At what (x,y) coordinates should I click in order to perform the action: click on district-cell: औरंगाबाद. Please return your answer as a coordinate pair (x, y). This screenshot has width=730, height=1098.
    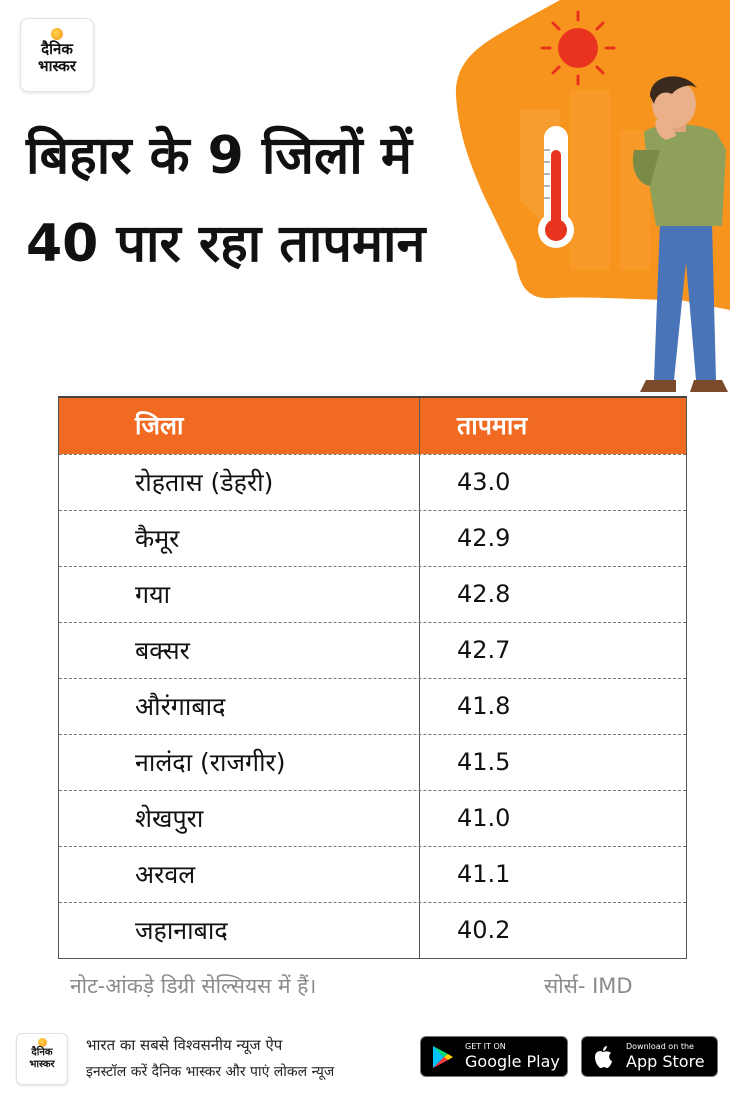
    Looking at the image, I should click on (239, 706).